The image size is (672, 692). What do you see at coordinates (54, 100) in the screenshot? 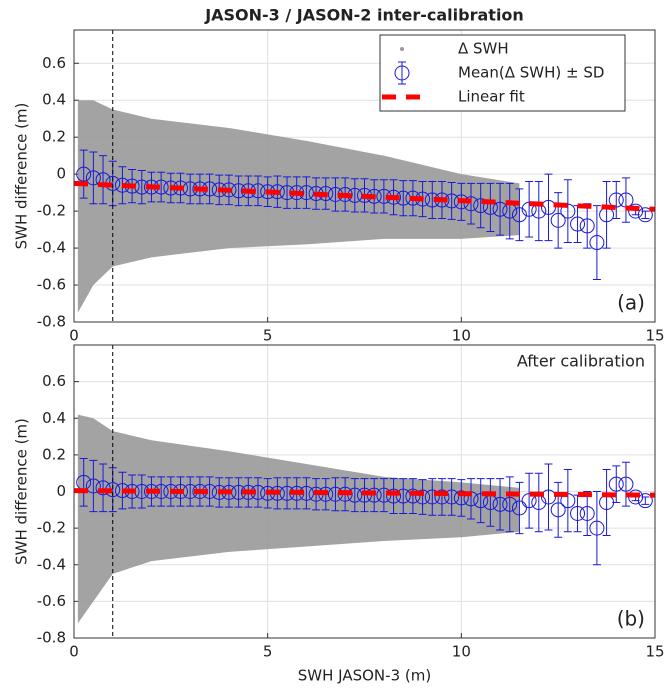
I see `y-tick-label: 0.4` at bounding box center [54, 100].